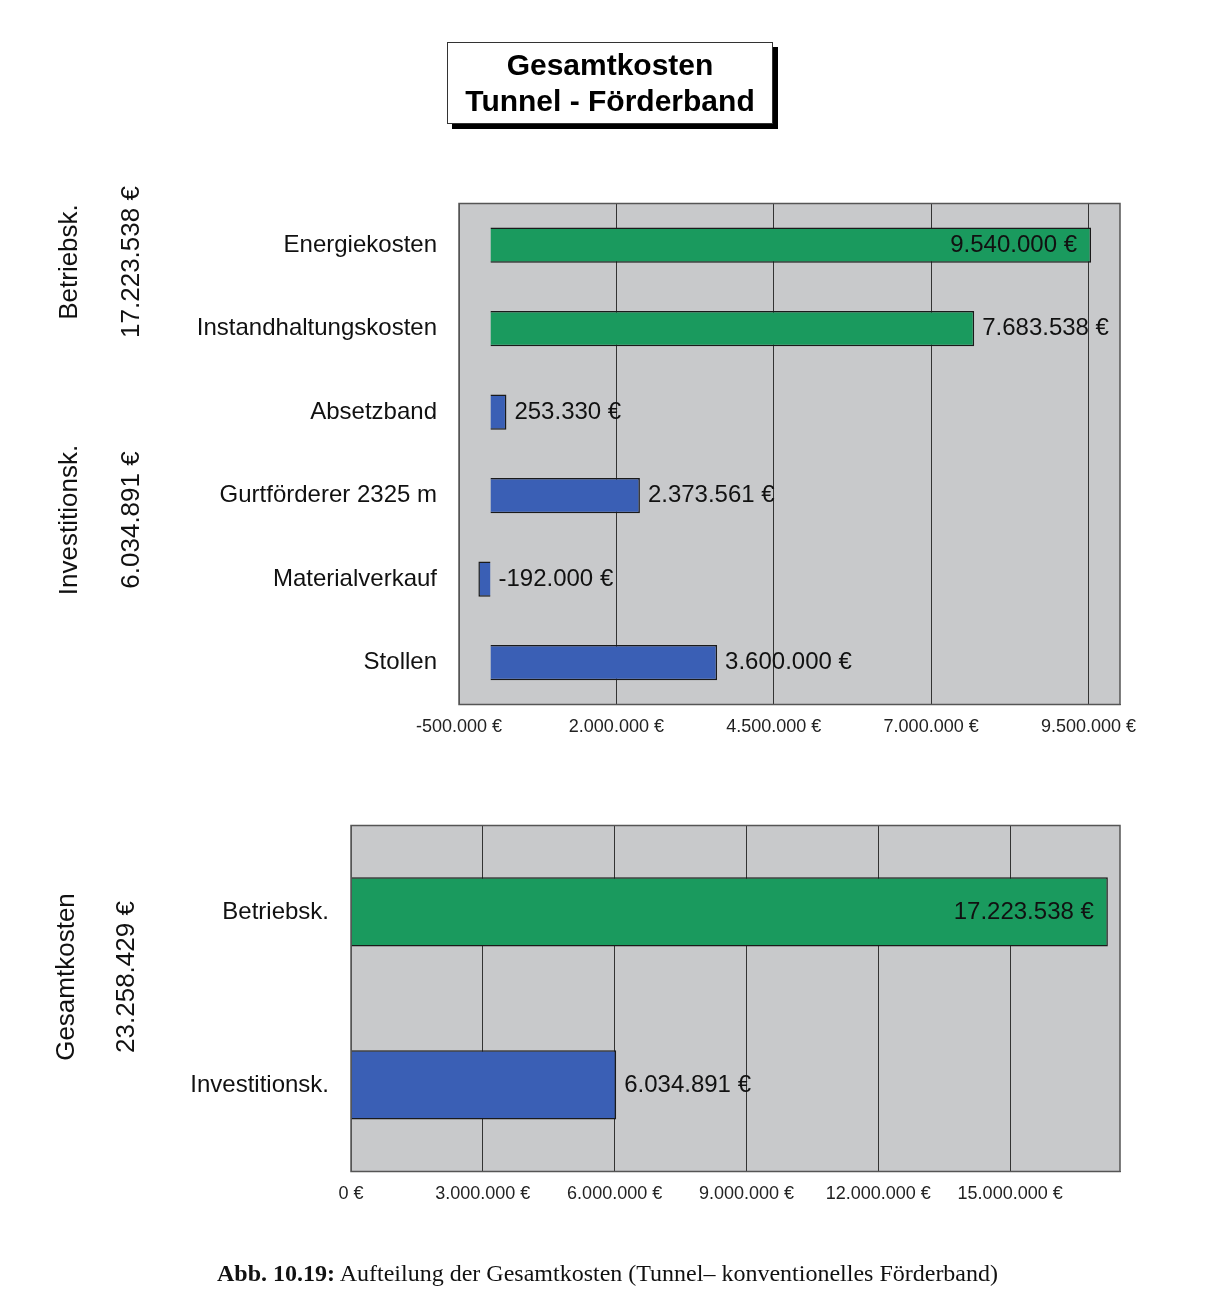 This screenshot has height=1300, width=1215. Describe the element at coordinates (1024, 910) in the screenshot. I see `data-label: 17.223.538 €` at that location.